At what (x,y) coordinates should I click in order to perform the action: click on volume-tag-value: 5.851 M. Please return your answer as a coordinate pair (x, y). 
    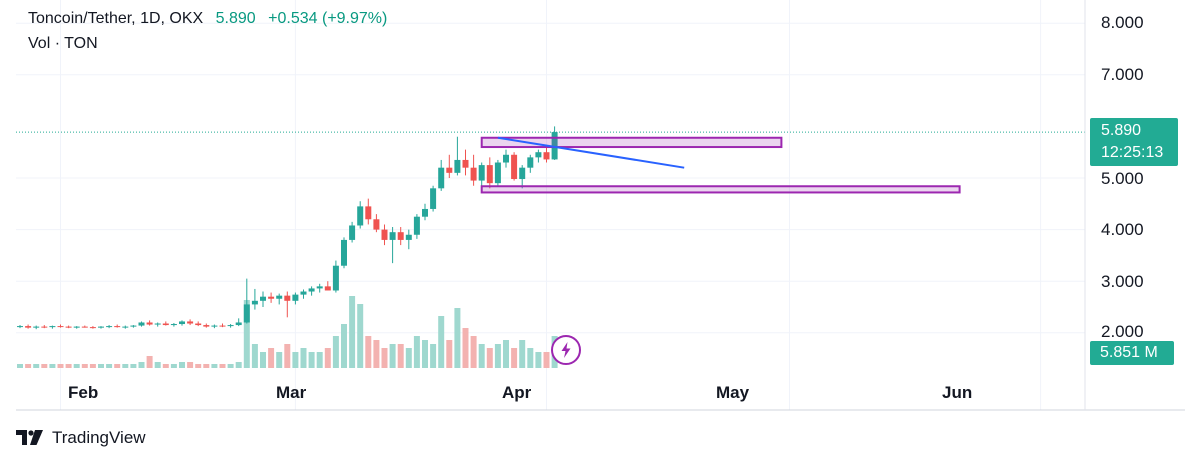
    Looking at the image, I should click on (1129, 352).